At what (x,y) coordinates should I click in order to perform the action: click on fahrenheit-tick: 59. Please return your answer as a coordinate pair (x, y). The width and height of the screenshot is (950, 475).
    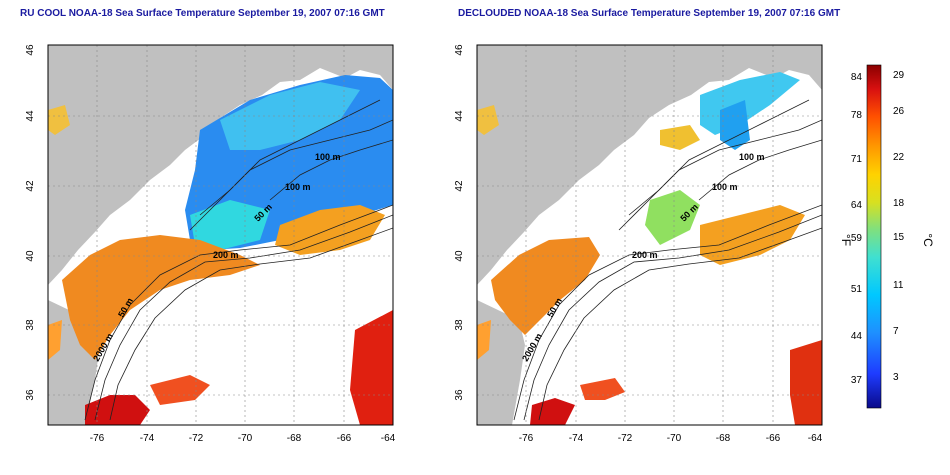
    Looking at the image, I should click on (857, 238).